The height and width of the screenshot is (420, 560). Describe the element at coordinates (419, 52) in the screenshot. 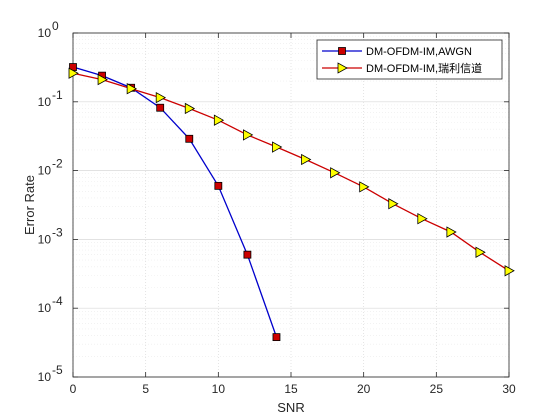

I see `legend-label-awgn: DM-OFDM-IM,AWGN` at that location.